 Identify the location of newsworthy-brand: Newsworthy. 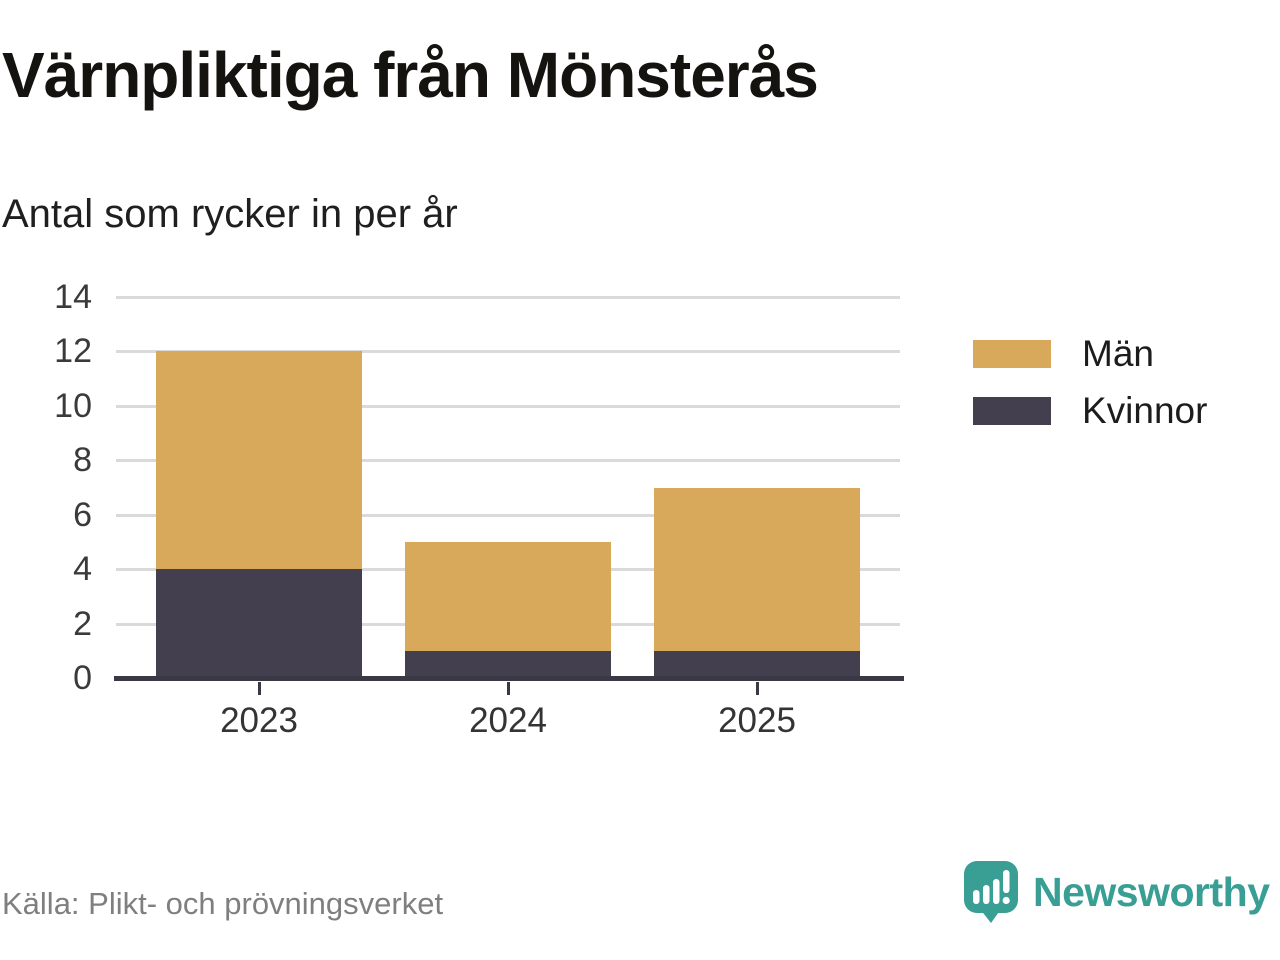
(1117, 892).